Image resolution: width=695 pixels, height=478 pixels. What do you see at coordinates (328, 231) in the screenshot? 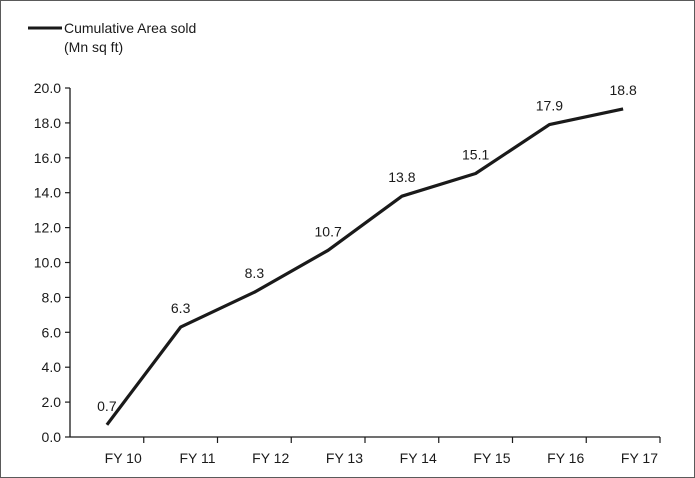
I see `data-label: 10.7` at bounding box center [328, 231].